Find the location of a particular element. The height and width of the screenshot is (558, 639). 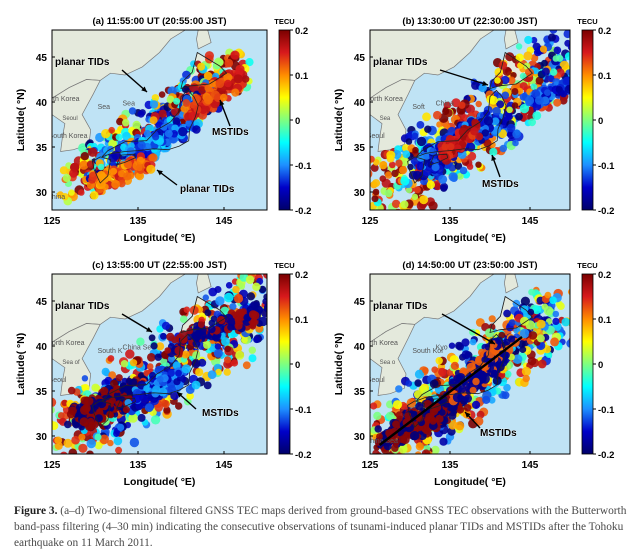

colorbar-tick-label: 0 is located at coordinates (600, 365).